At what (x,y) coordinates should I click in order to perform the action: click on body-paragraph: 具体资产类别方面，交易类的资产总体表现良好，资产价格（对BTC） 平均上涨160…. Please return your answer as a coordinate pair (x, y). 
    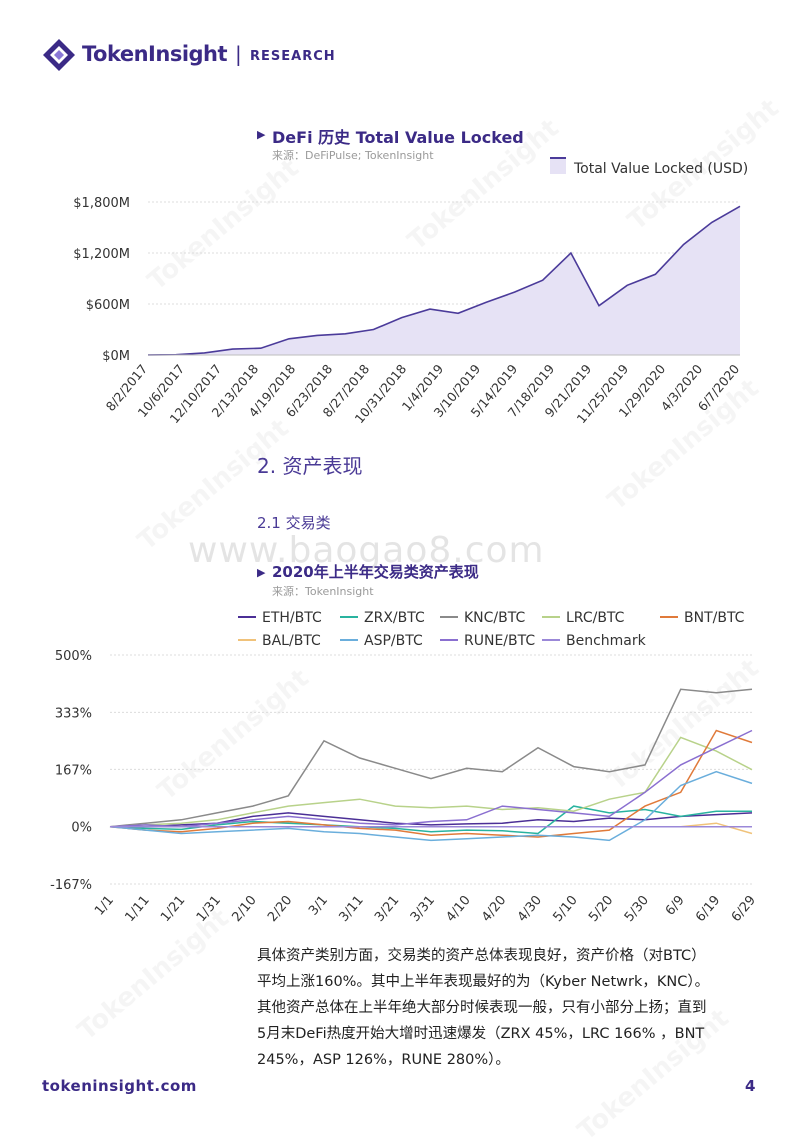
    Looking at the image, I should click on (512, 1008).